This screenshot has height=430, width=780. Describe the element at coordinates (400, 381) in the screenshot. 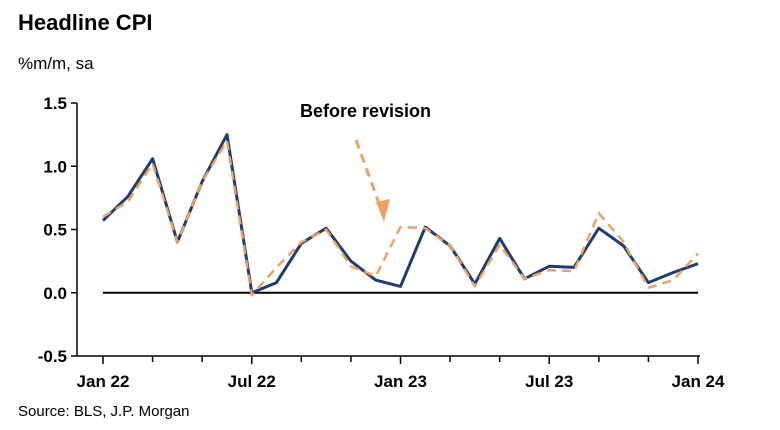

I see `x-tick-label: Jan 23` at that location.